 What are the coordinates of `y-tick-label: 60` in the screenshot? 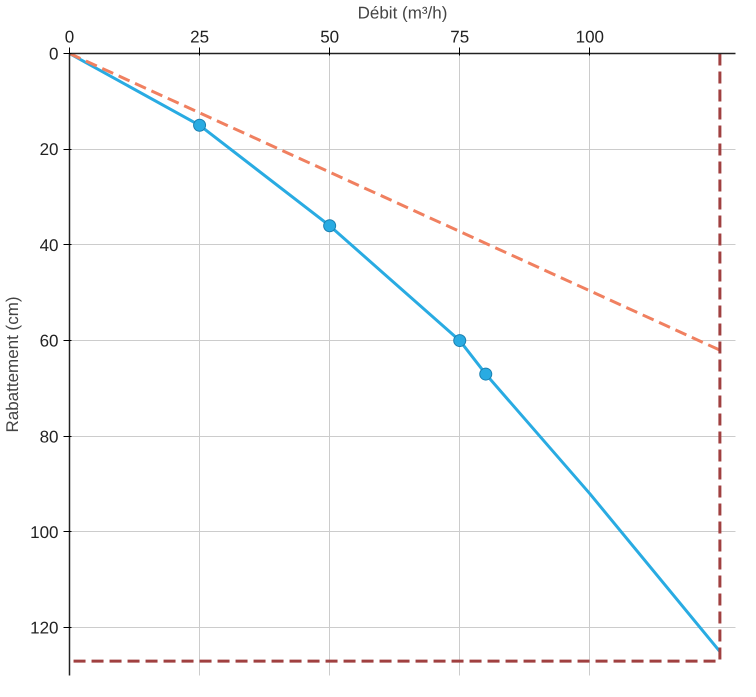 It's located at (49, 341).